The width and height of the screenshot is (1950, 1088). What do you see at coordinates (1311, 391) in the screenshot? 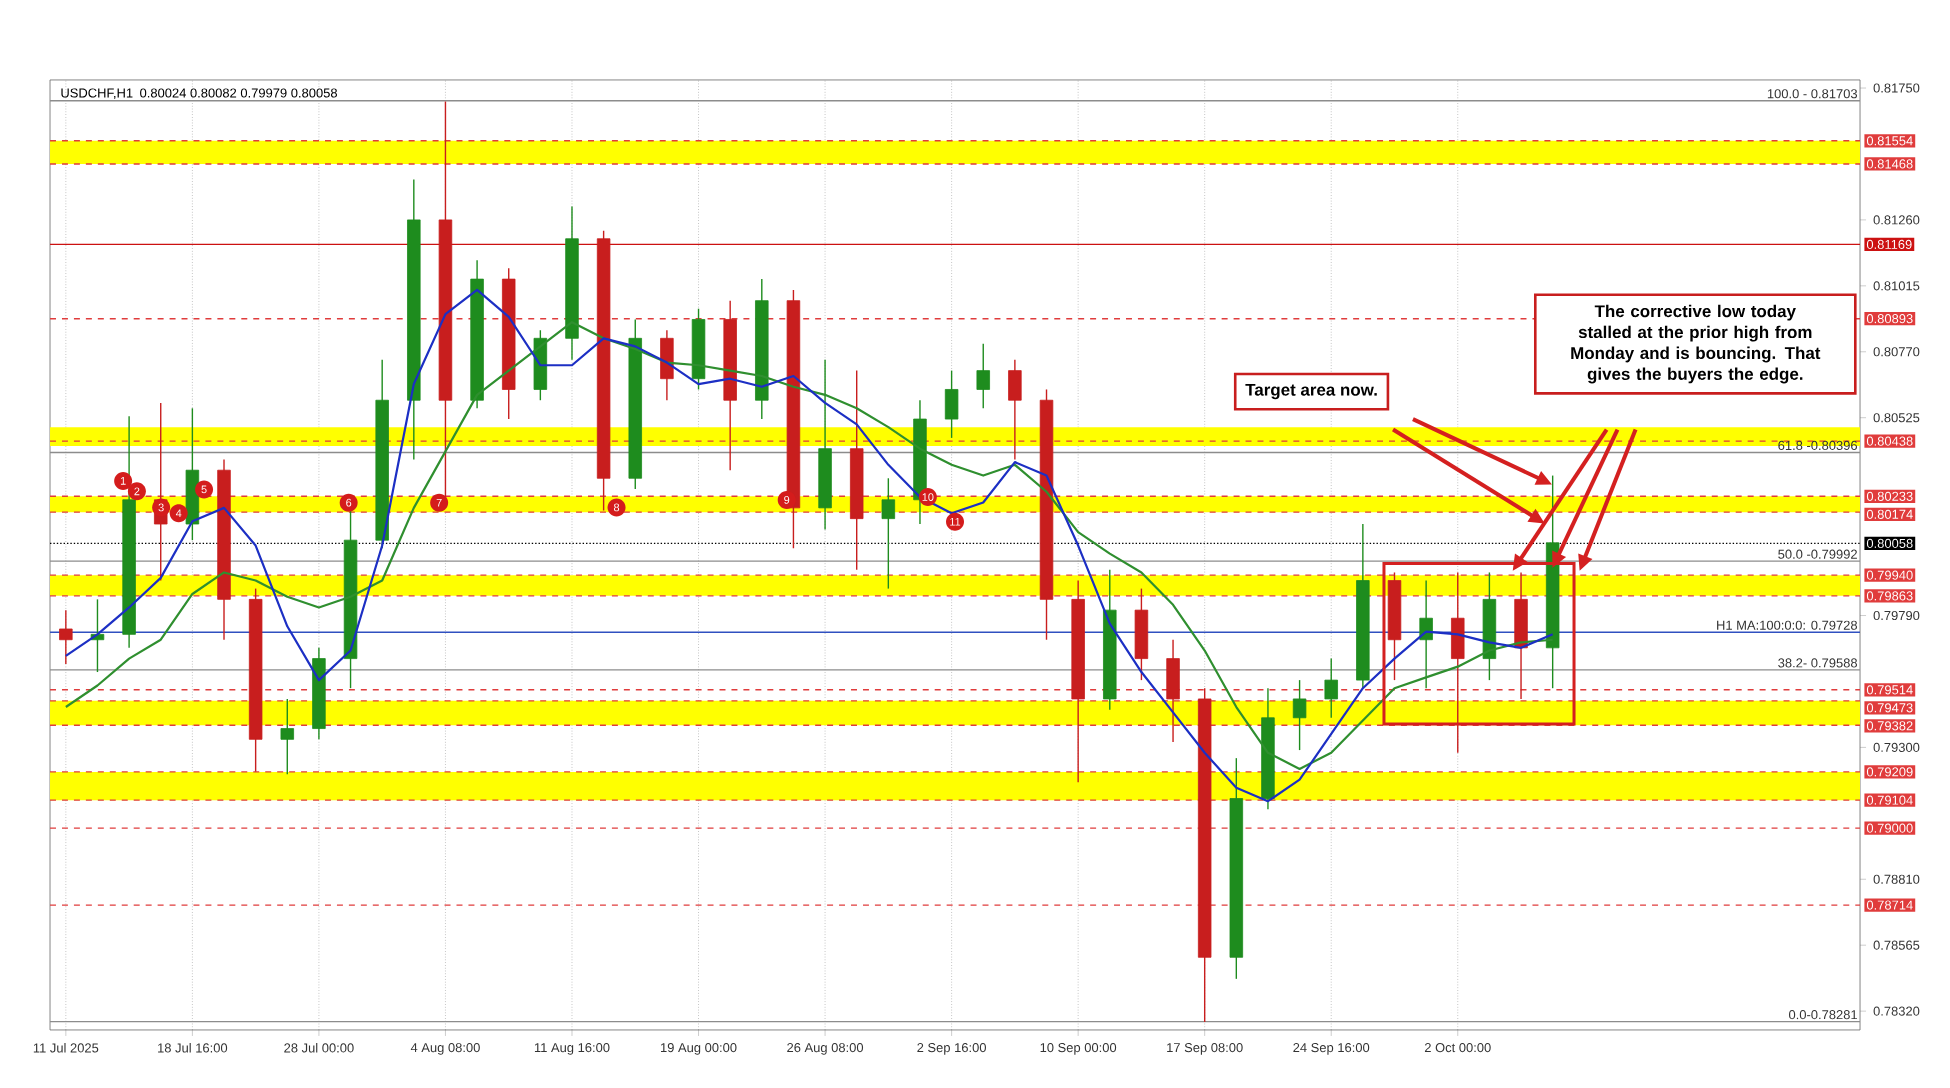
I see `annotation: Target area now.` at bounding box center [1311, 391].